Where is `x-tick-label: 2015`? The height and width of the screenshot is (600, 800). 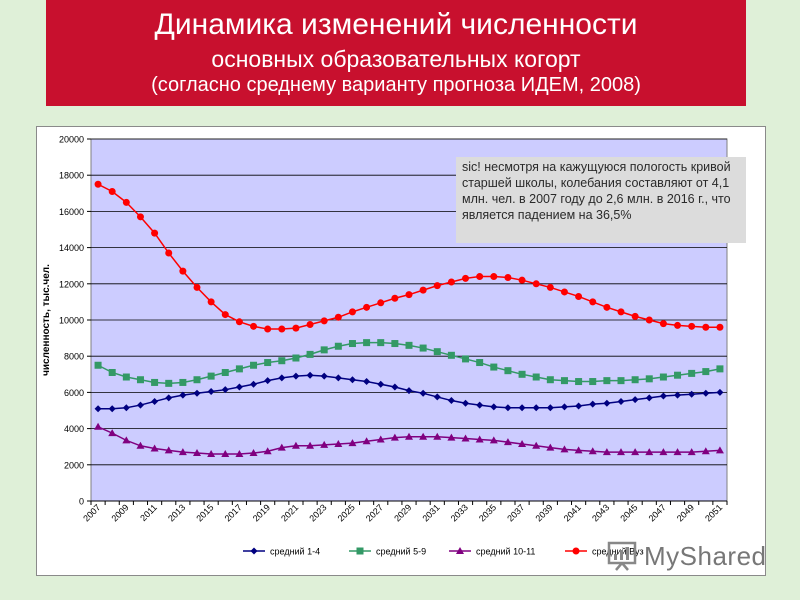 x-tick-label: 2015 is located at coordinates (204, 512).